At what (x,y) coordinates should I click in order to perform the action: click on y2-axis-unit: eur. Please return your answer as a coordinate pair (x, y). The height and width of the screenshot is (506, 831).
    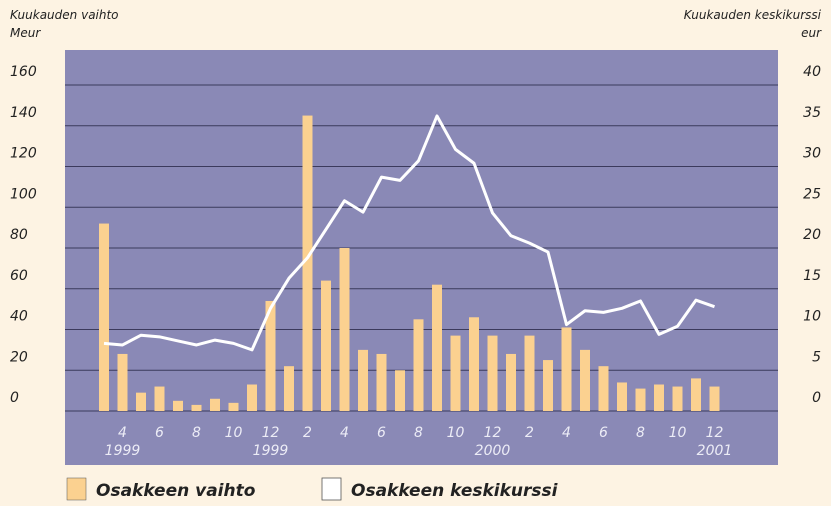
    Looking at the image, I should click on (811, 33).